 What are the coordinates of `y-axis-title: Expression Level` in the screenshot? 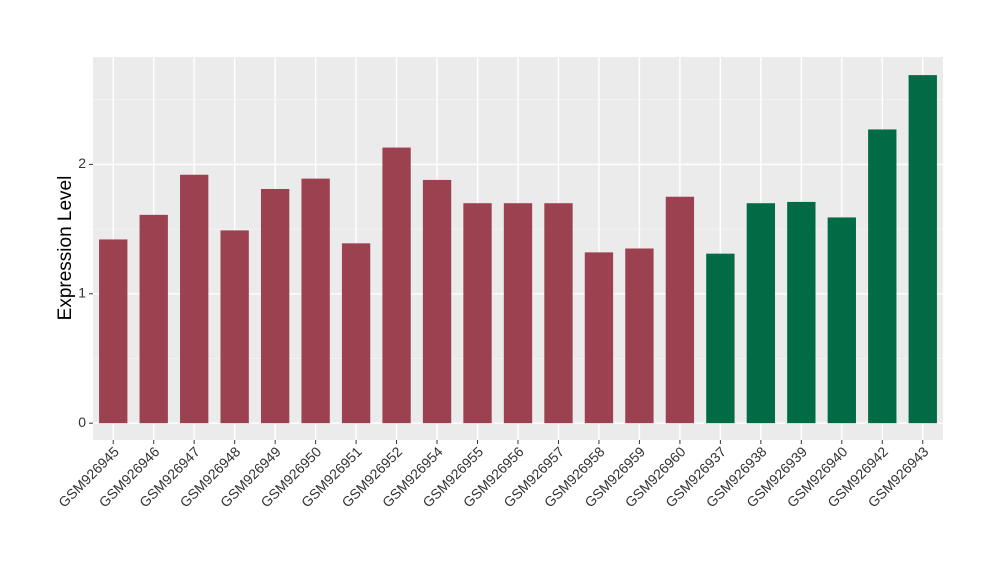 It's located at (65, 248).